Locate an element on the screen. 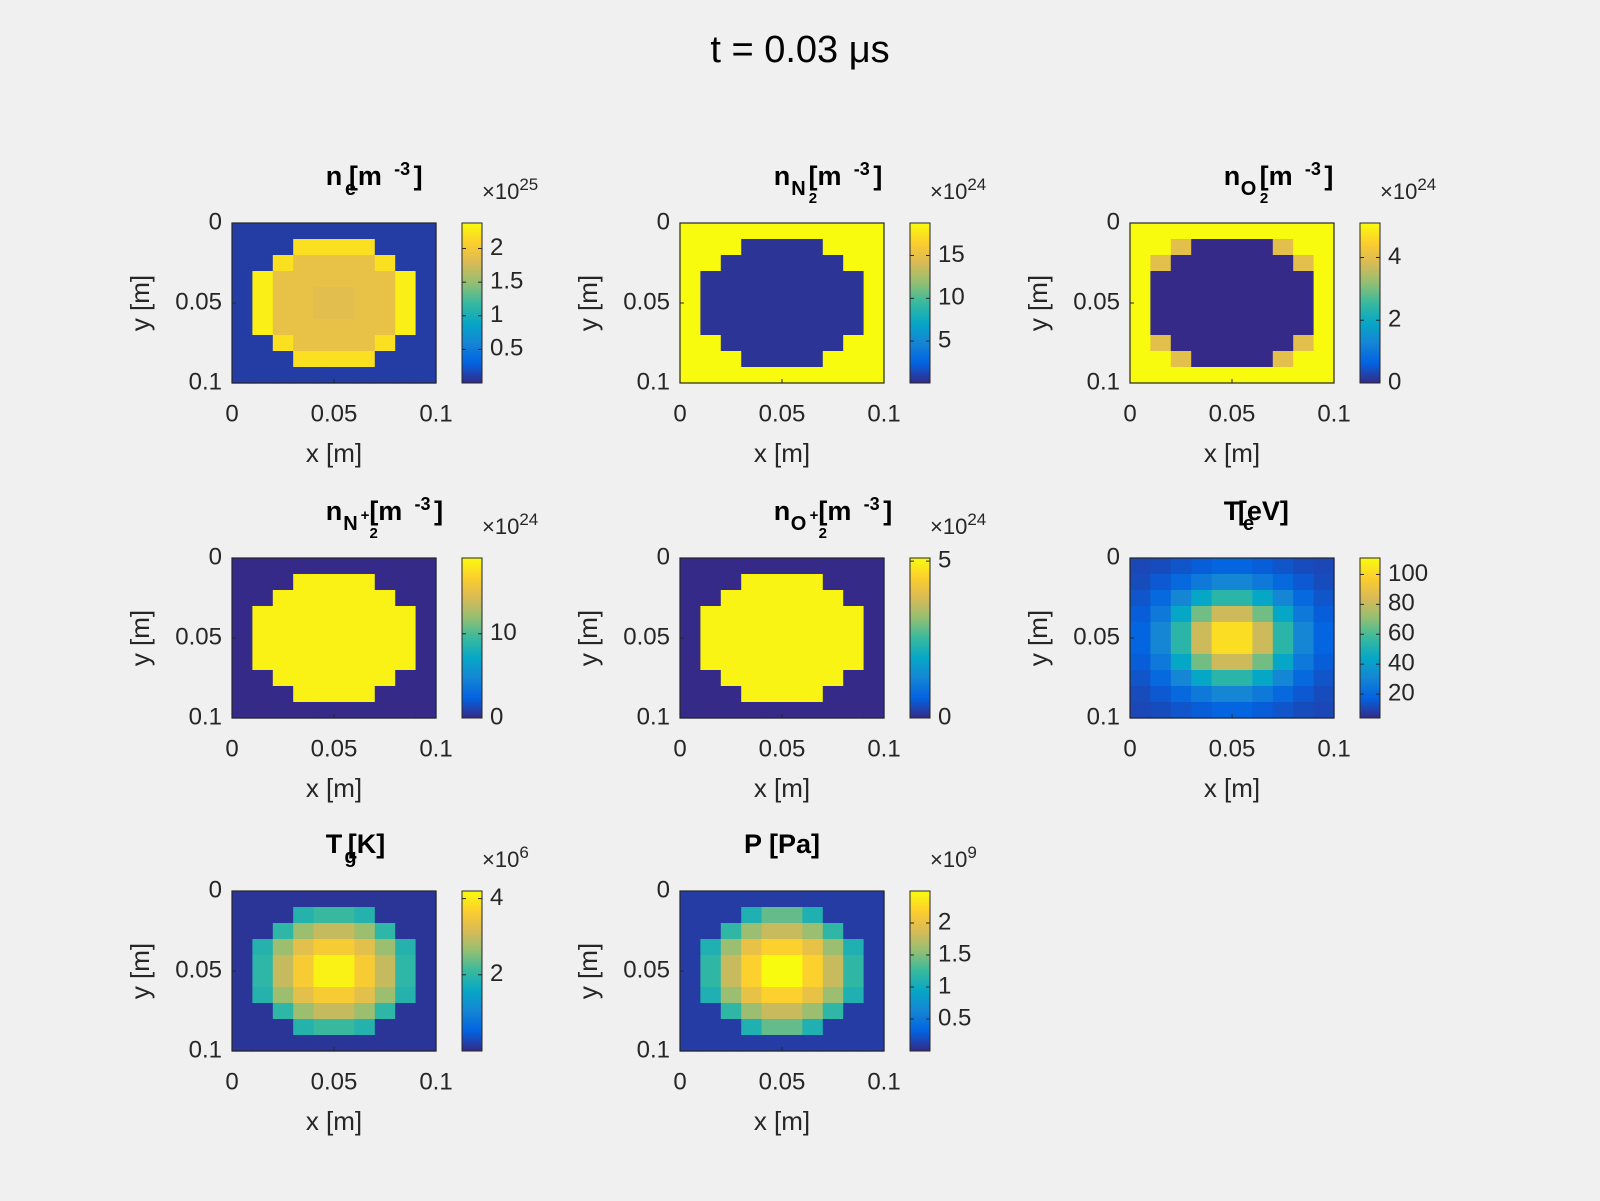 This screenshot has height=1201, width=1600. x-tick-label: 0.05 is located at coordinates (1232, 748).